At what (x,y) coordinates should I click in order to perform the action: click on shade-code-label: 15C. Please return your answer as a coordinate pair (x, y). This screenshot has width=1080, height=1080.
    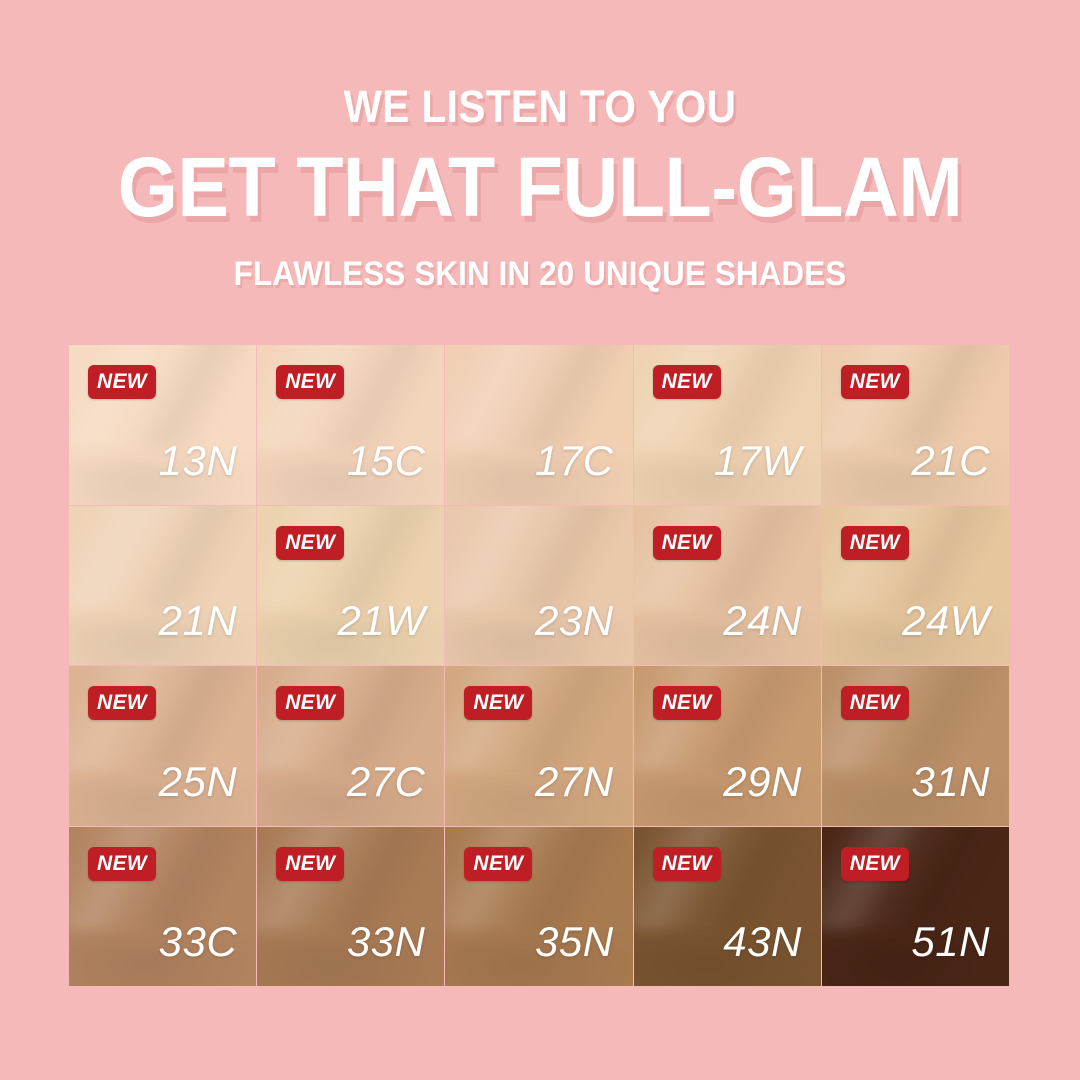
    Looking at the image, I should click on (386, 460).